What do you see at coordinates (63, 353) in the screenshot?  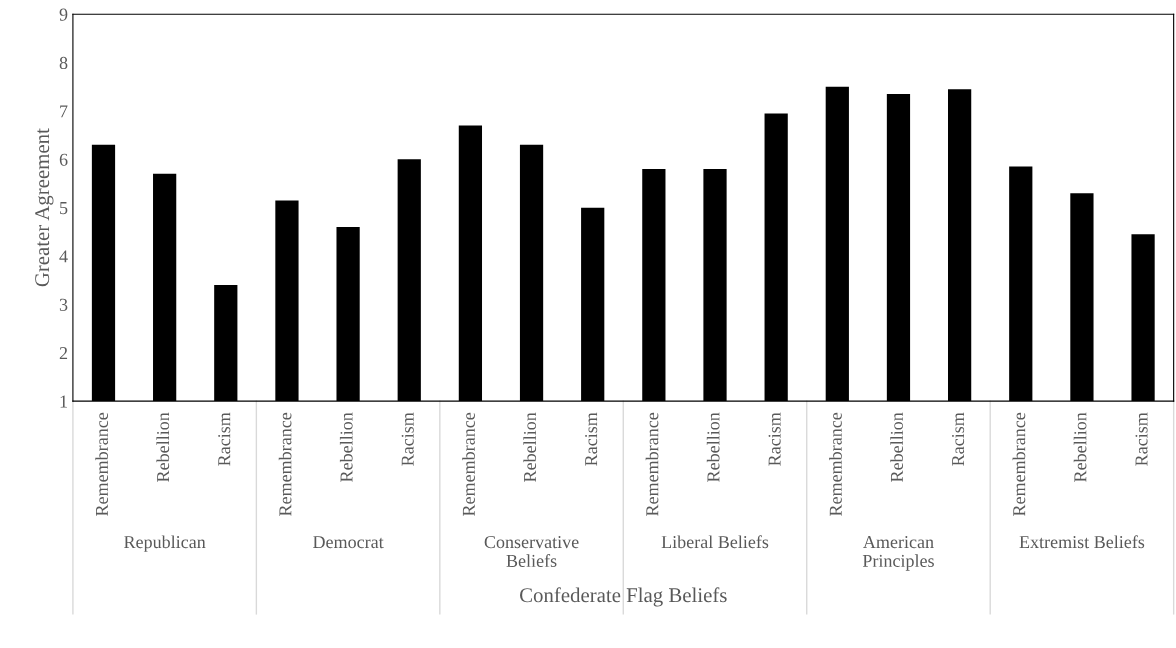 I see `y-tick-label: 2` at bounding box center [63, 353].